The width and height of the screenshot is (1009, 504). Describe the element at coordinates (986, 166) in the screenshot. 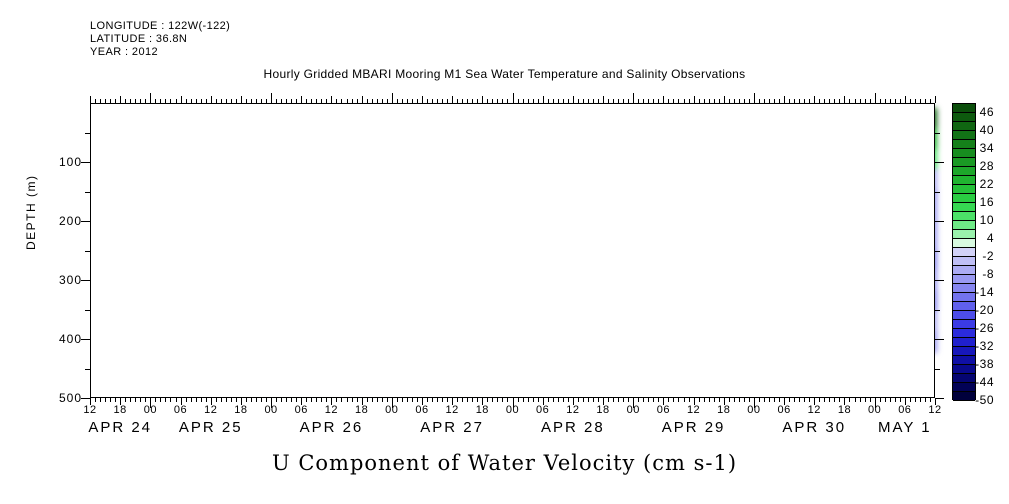

I see `colorbar-tick-label: 28` at that location.